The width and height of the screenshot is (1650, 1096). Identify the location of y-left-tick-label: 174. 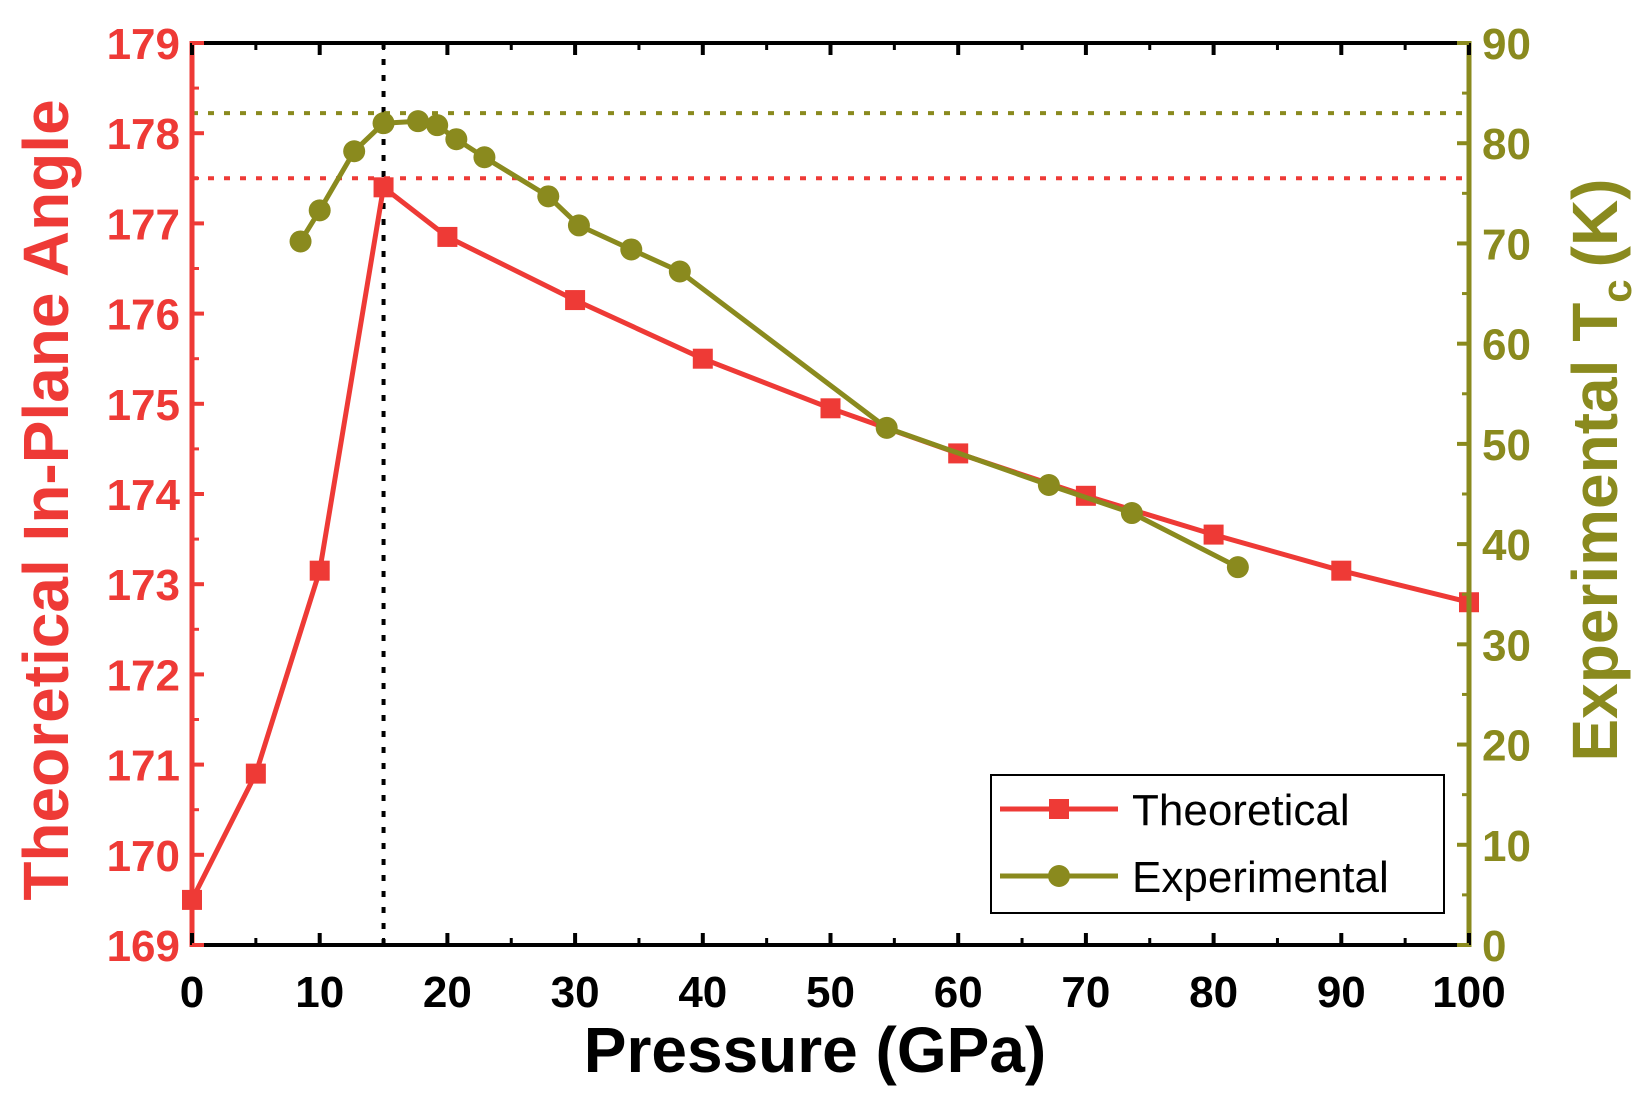
(144, 495).